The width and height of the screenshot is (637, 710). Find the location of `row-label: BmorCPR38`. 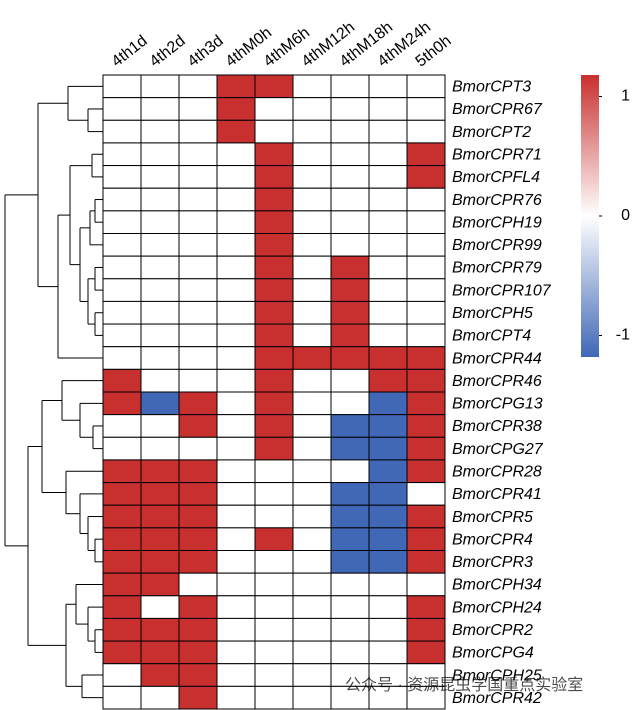

row-label: BmorCPR38 is located at coordinates (497, 426).